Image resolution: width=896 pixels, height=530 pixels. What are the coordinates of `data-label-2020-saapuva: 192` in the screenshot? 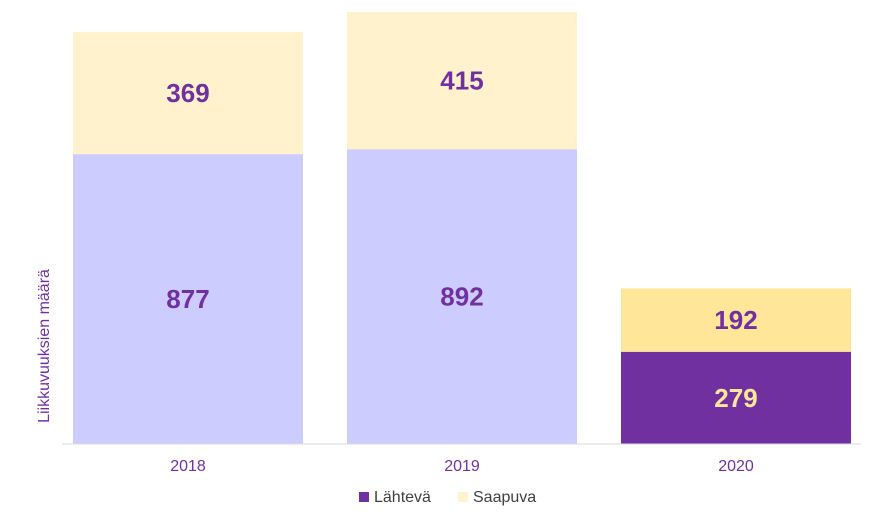 It's located at (735, 320).